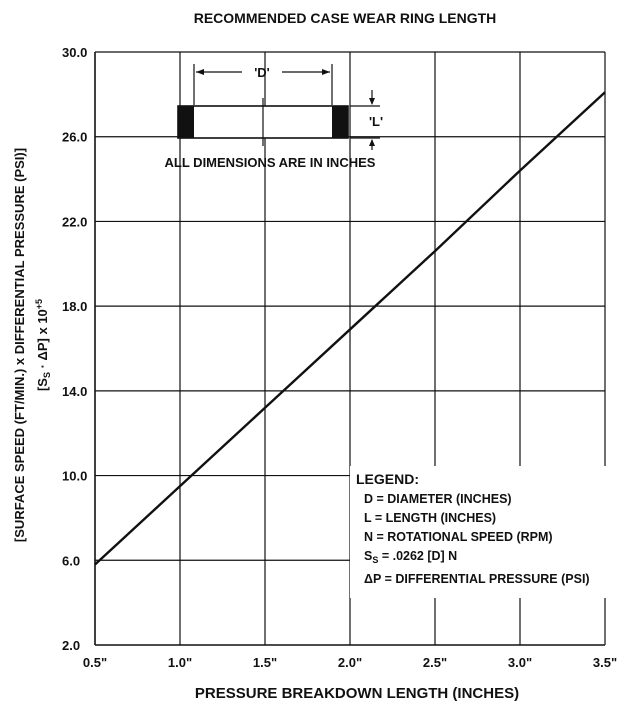  Describe the element at coordinates (410, 557) in the screenshot. I see `legend-line-ss: SS = .0262 [D] N` at that location.